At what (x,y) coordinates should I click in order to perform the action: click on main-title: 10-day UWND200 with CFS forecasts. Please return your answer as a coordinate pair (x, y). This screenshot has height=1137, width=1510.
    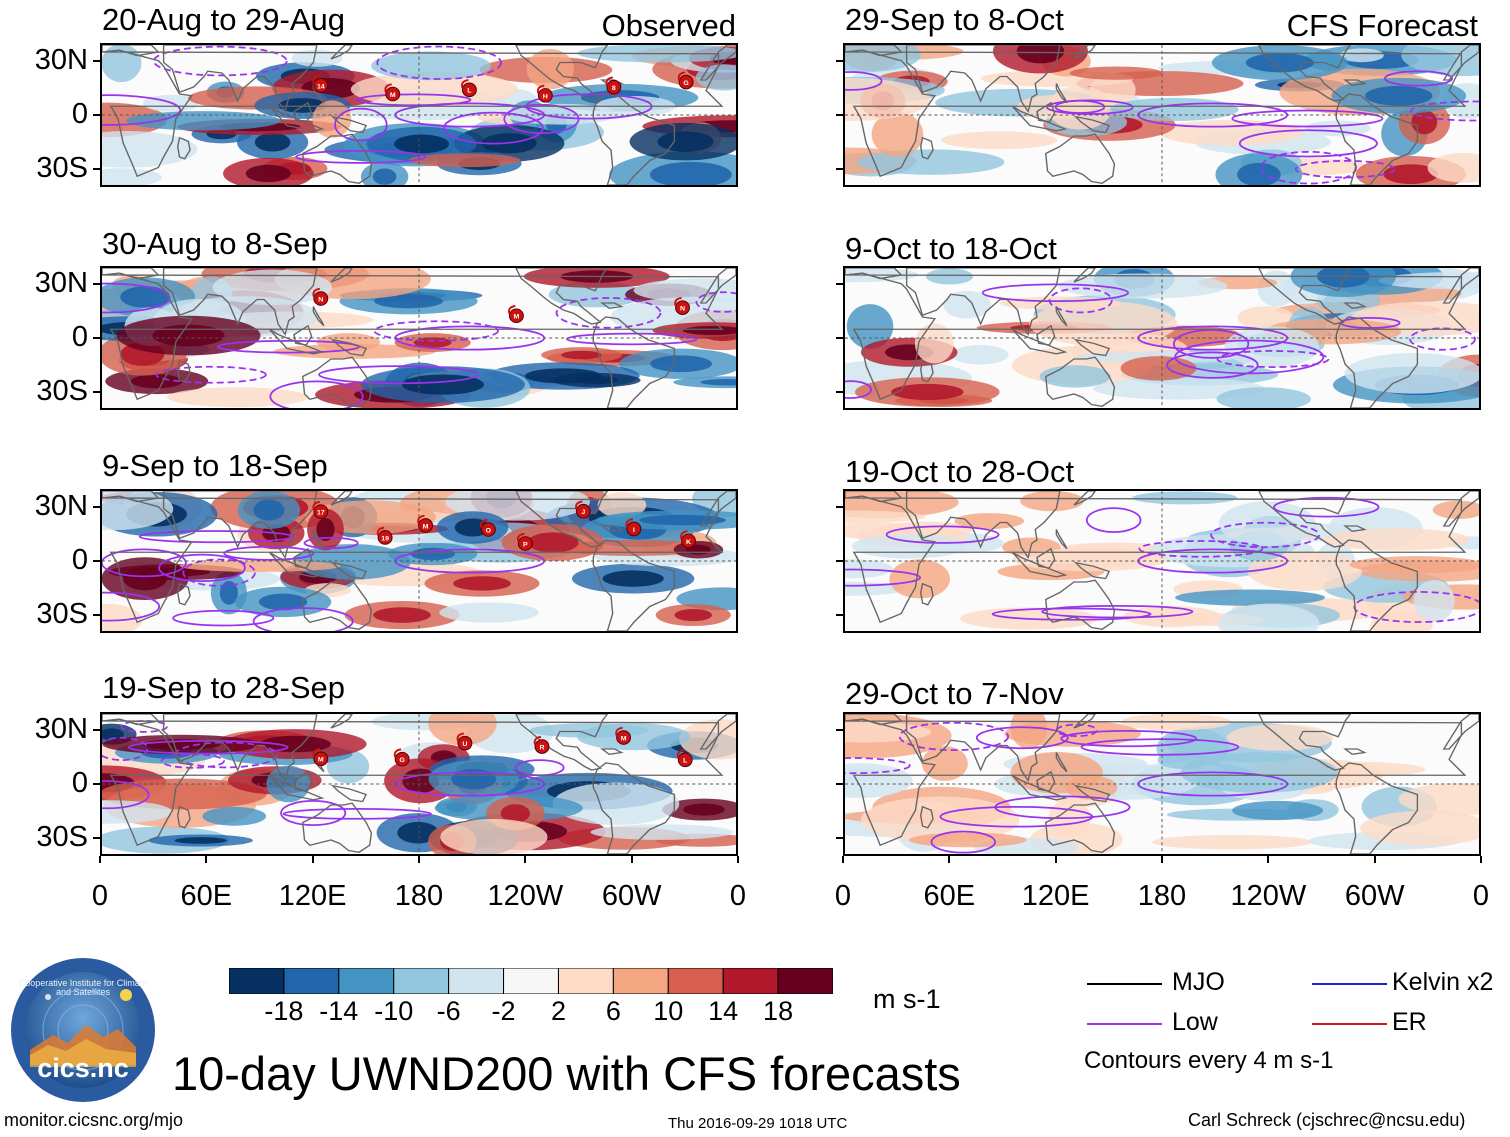
    Looking at the image, I should click on (566, 1073).